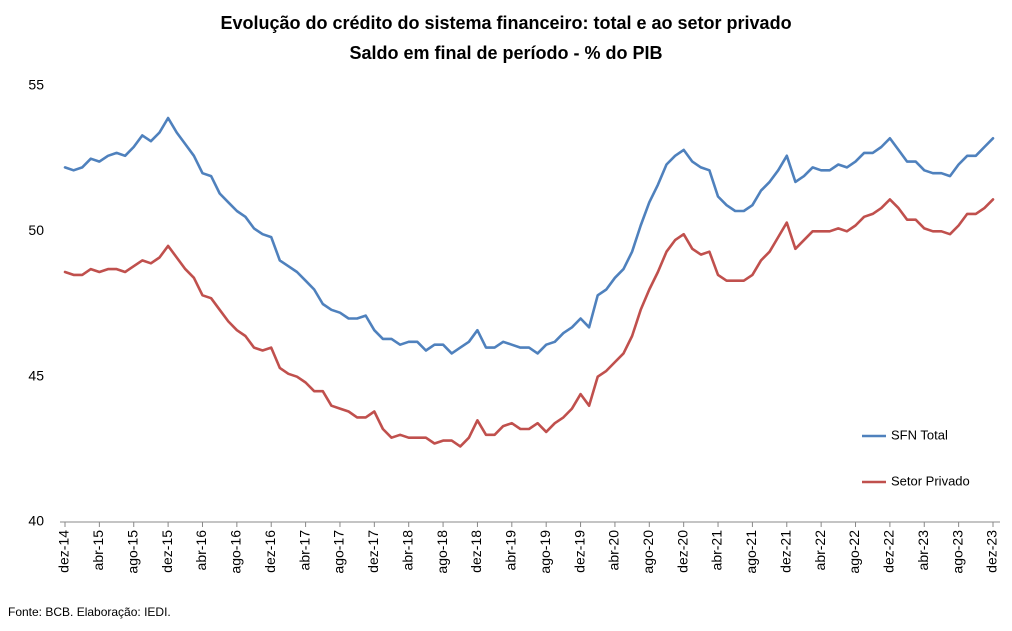  I want to click on x-tick-label: ago-19, so click(545, 552).